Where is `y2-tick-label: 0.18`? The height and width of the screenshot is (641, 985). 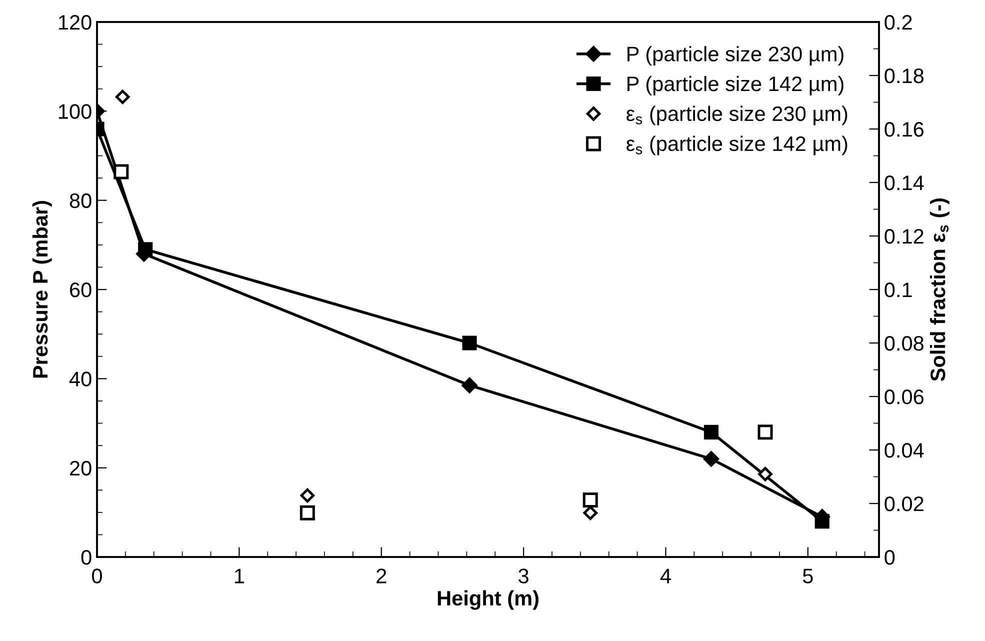 y2-tick-label: 0.18 is located at coordinates (904, 76).